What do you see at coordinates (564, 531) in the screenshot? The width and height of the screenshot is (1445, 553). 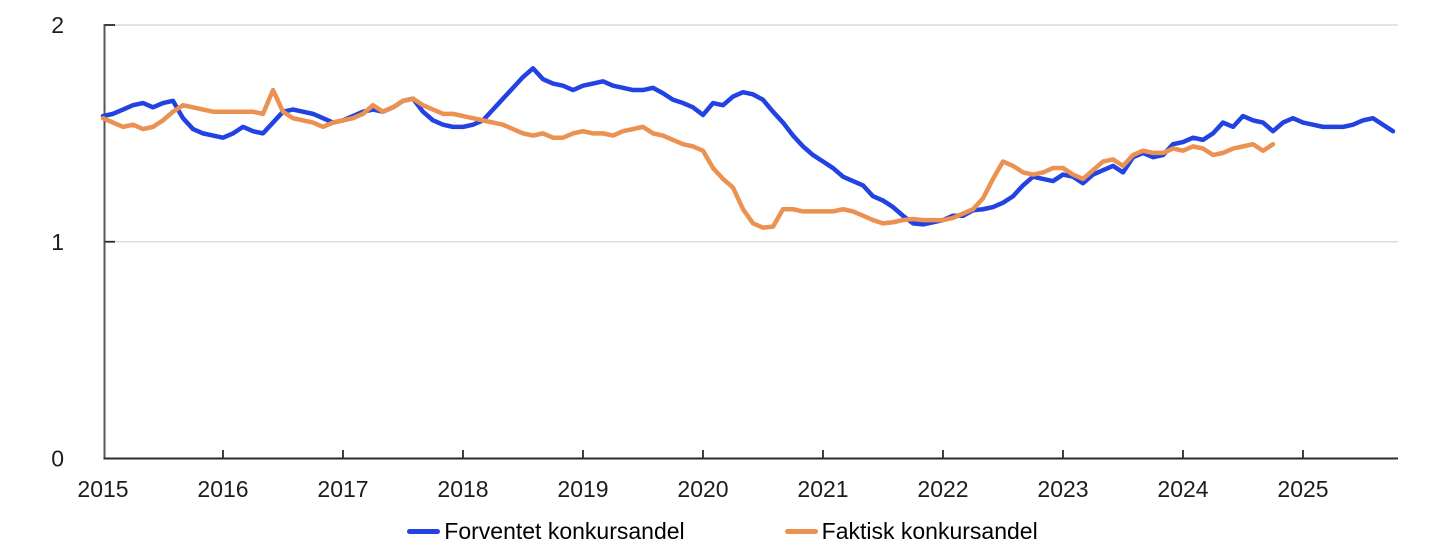 I see `legend-label-forventet: Forventet konkursandel` at bounding box center [564, 531].